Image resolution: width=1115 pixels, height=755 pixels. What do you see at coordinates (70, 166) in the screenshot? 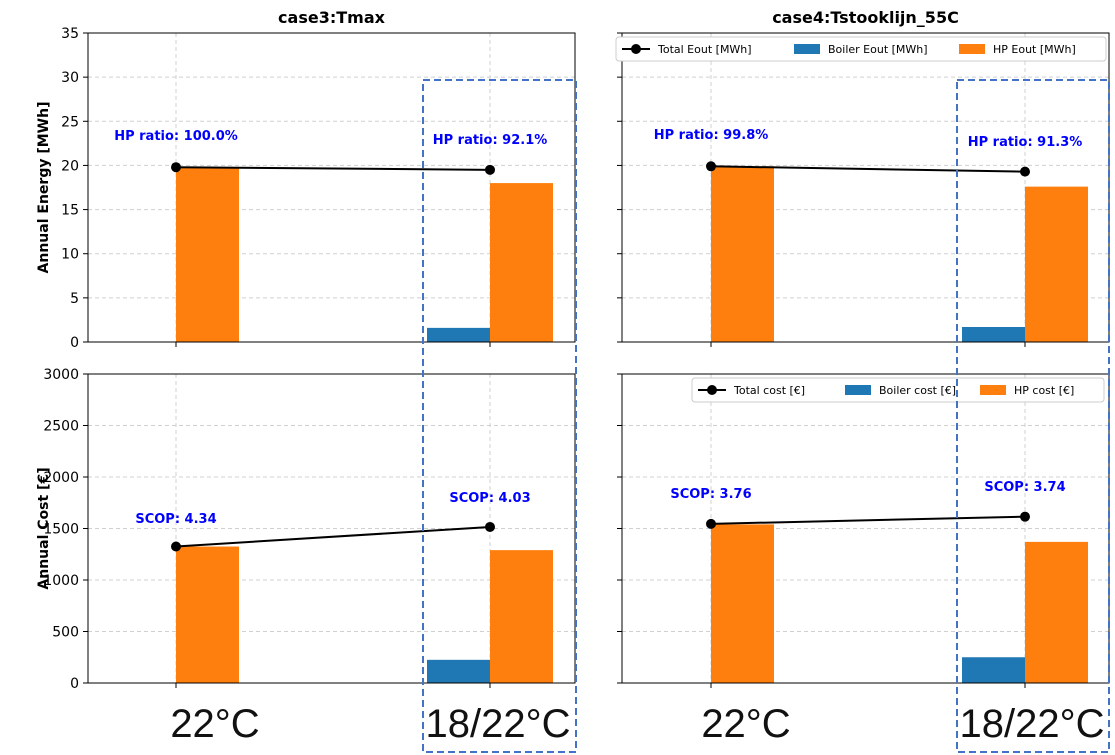
I see `y-tick-label: 20` at bounding box center [70, 166].